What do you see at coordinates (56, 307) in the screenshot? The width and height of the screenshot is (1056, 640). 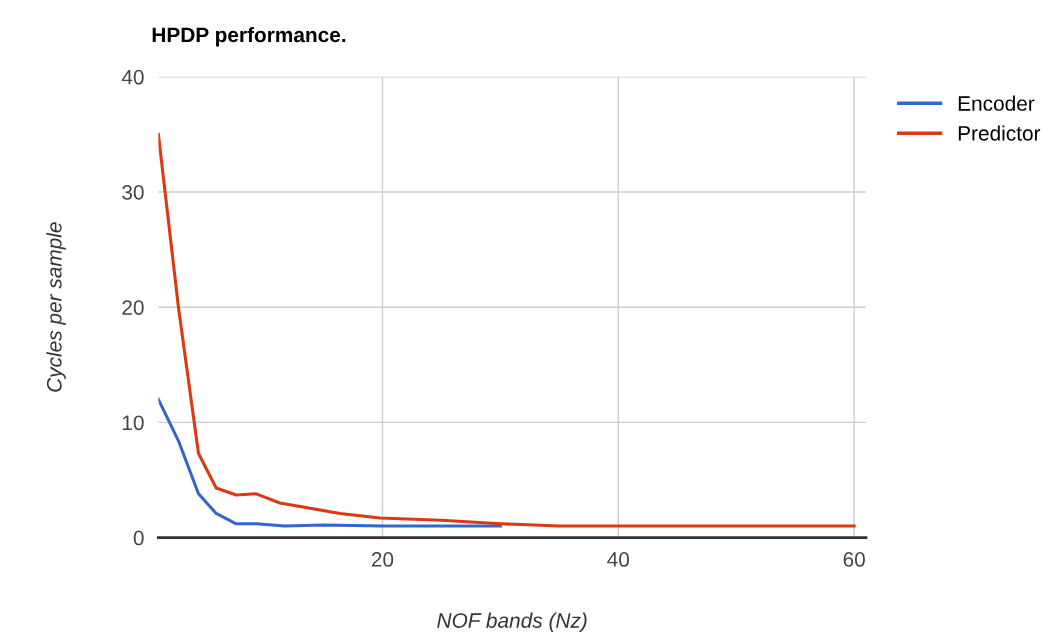 I see `y-axis-title: Cycles per sample` at bounding box center [56, 307].